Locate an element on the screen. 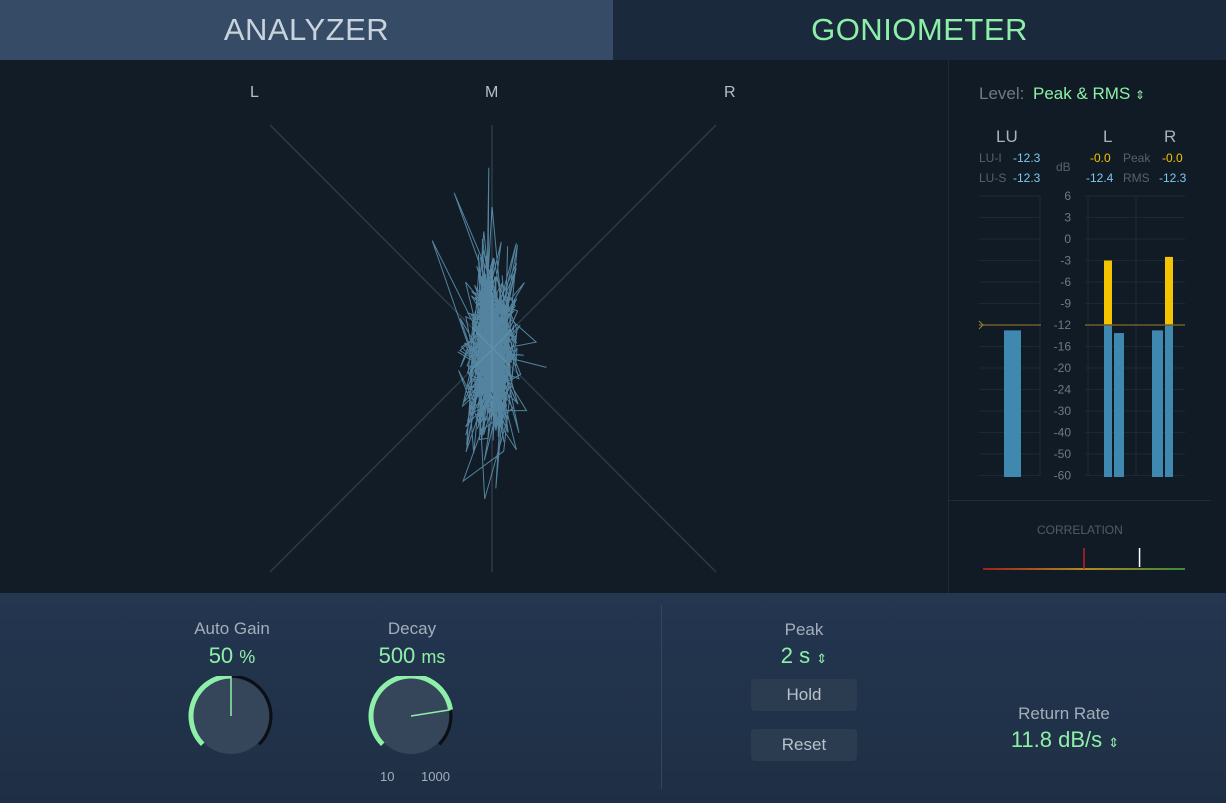 The width and height of the screenshot is (1226, 803). trace-line is located at coordinates (489, 333).